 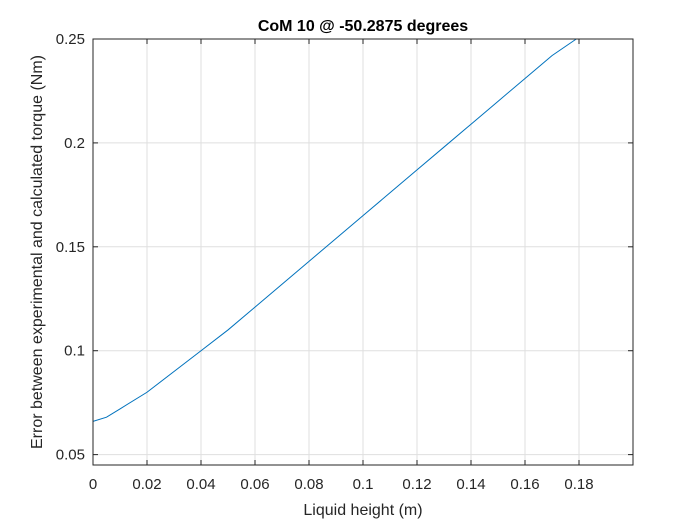 What do you see at coordinates (363, 26) in the screenshot?
I see `chart-title: CoM 10 @ -50.2875 degrees` at bounding box center [363, 26].